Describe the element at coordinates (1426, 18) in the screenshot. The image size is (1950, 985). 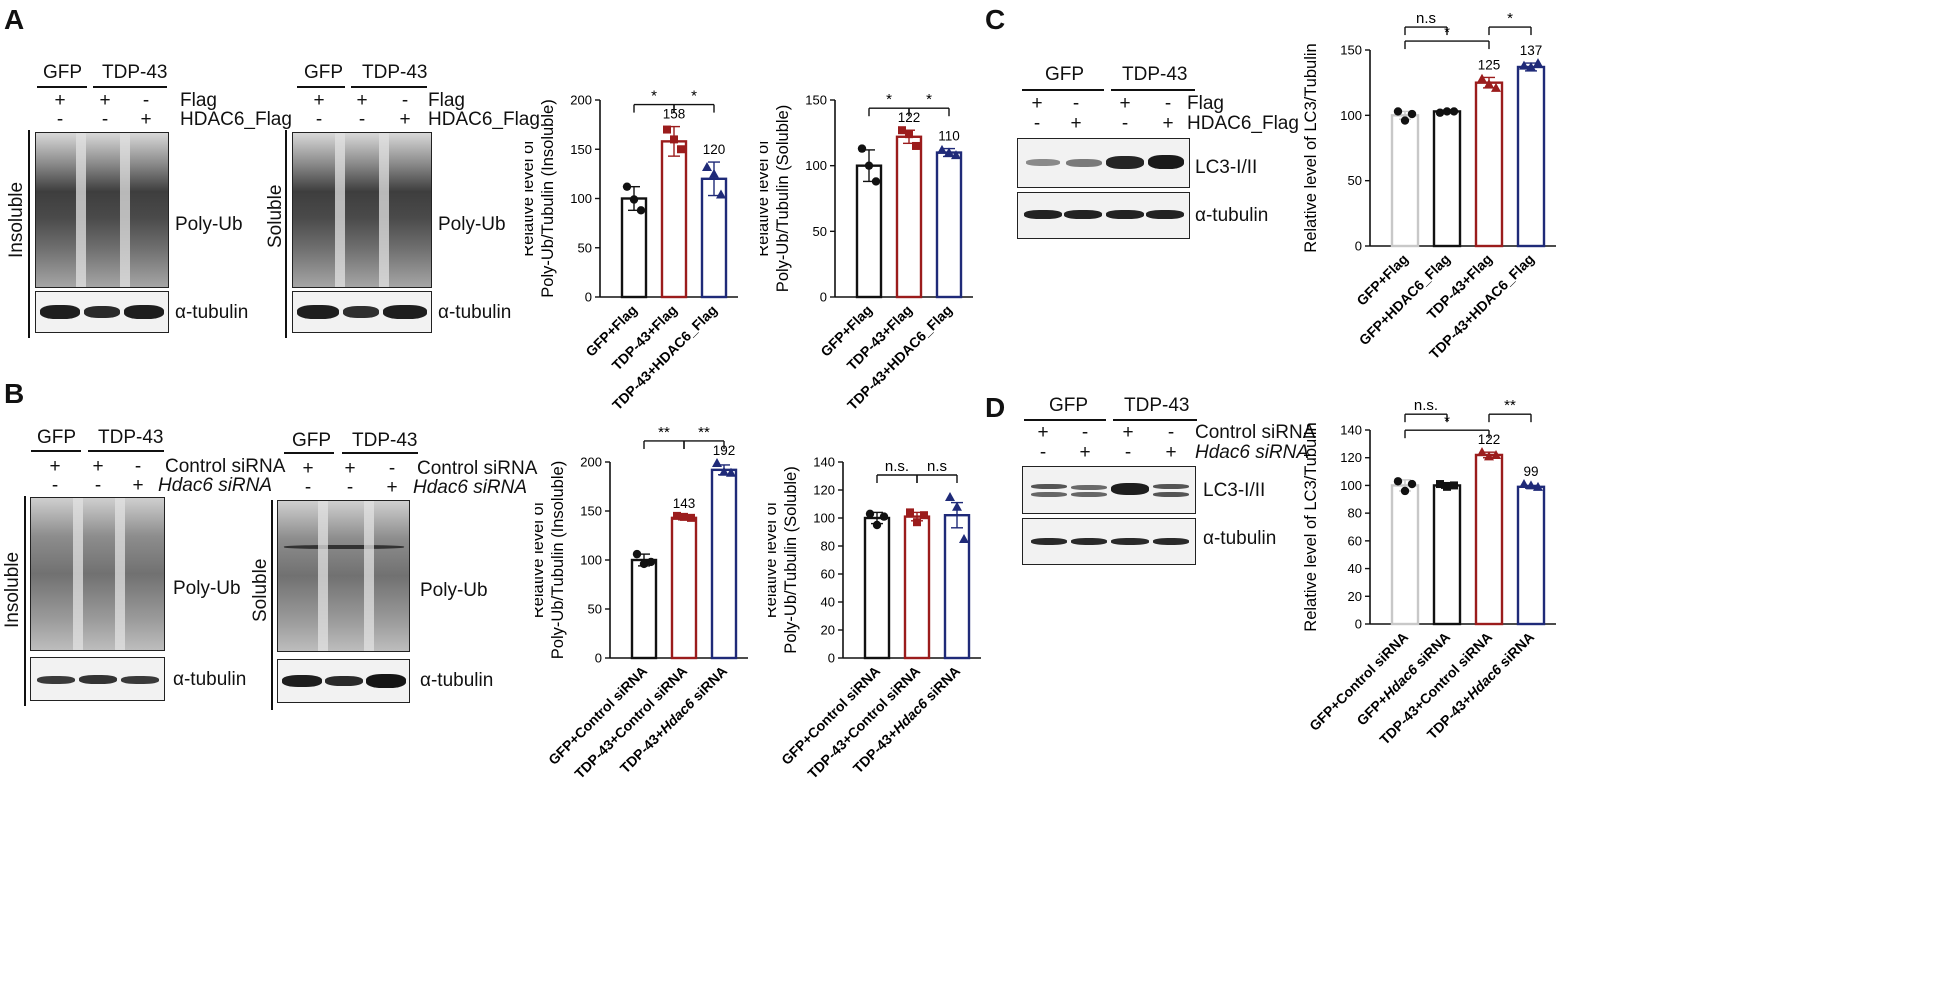
I see `sig-label: n.s` at that location.